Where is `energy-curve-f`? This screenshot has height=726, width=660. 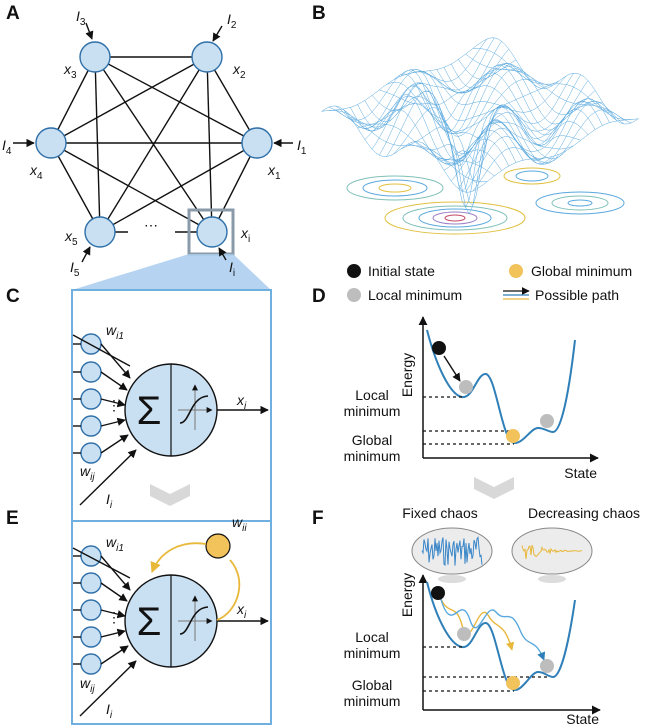
energy-curve-f is located at coordinates (501, 636).